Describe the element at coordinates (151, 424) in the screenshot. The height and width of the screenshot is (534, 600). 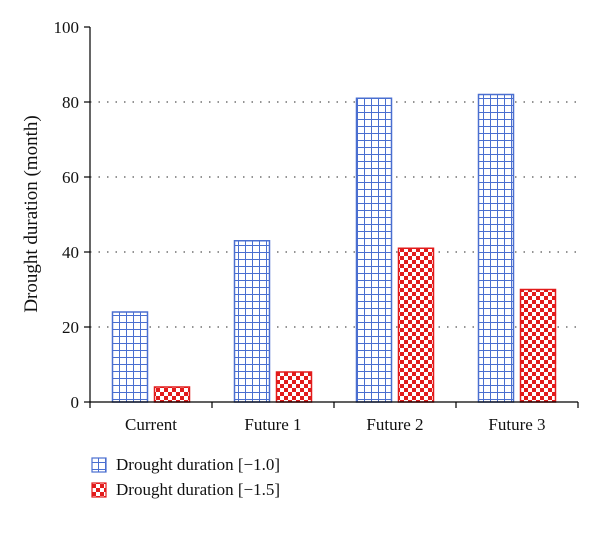
I see `x-tick-label: Current` at that location.